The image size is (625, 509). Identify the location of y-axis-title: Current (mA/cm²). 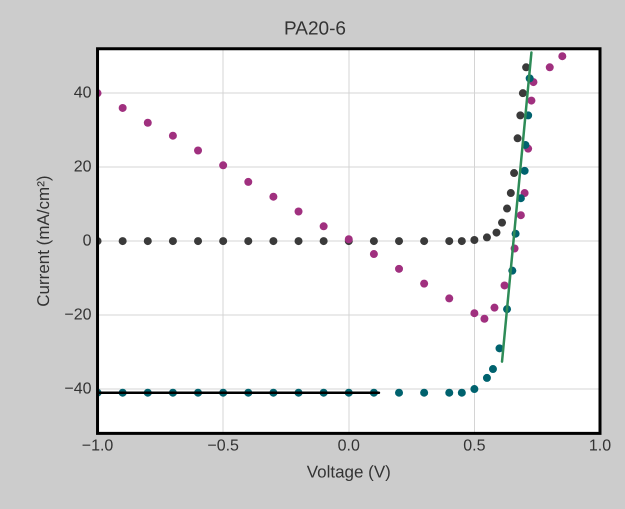
(43, 241).